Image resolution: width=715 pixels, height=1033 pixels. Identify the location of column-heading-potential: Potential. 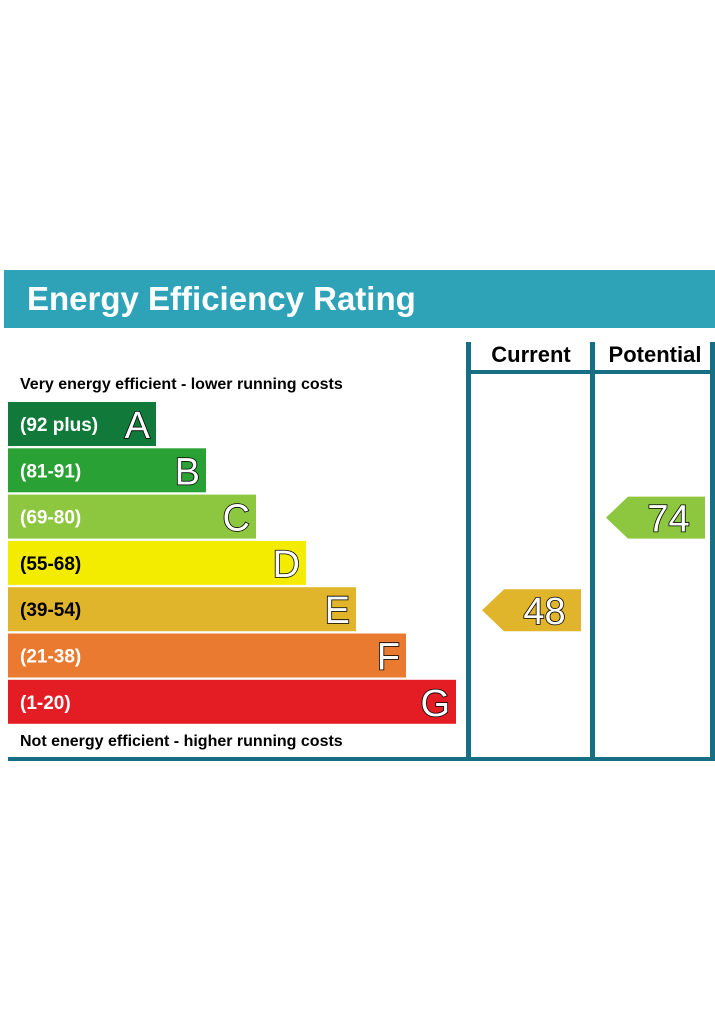
(655, 354).